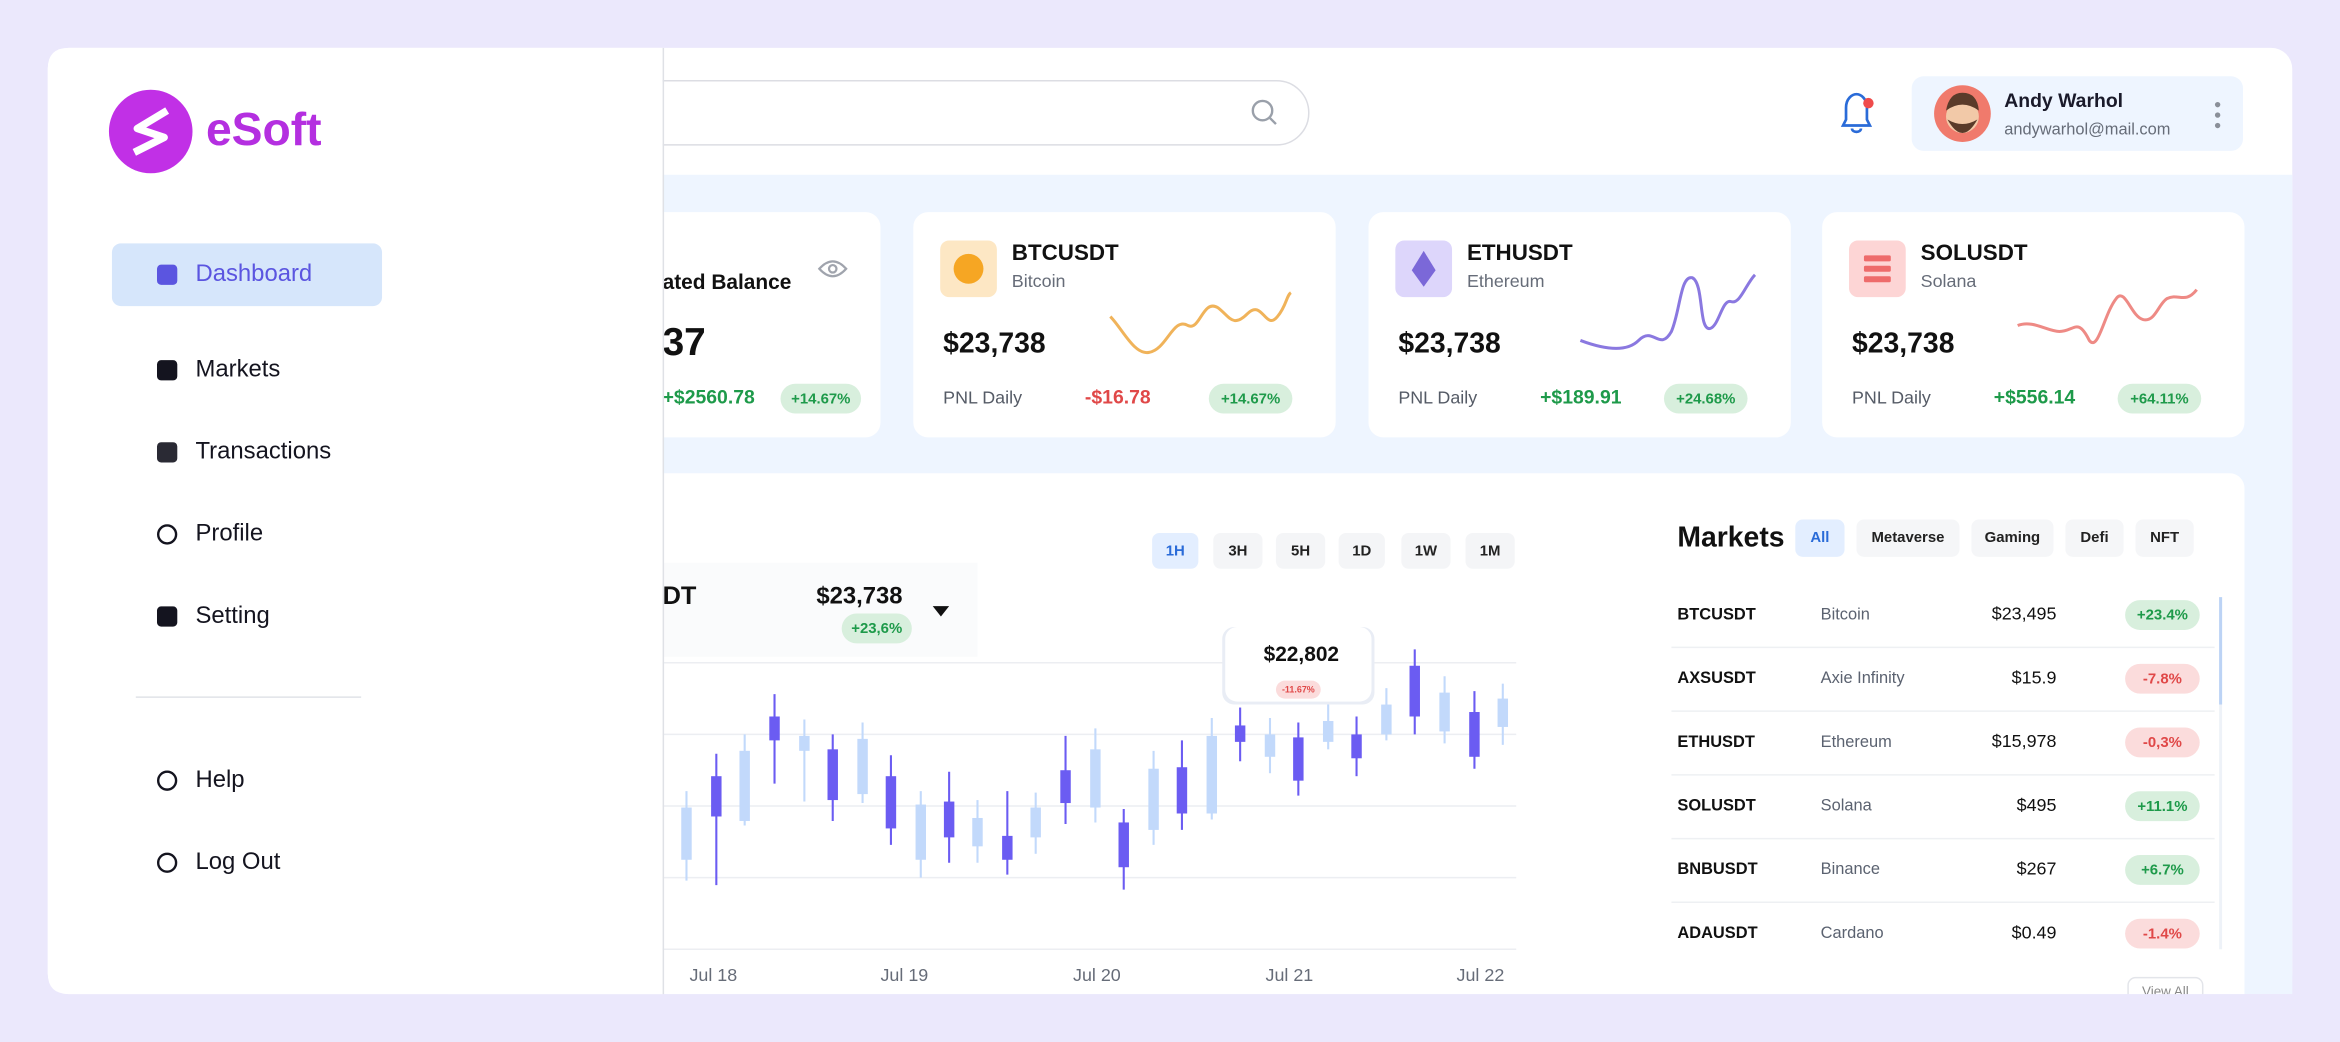 The height and width of the screenshot is (1042, 2340). Describe the element at coordinates (1868, 103) in the screenshot. I see `bell-dot` at that location.